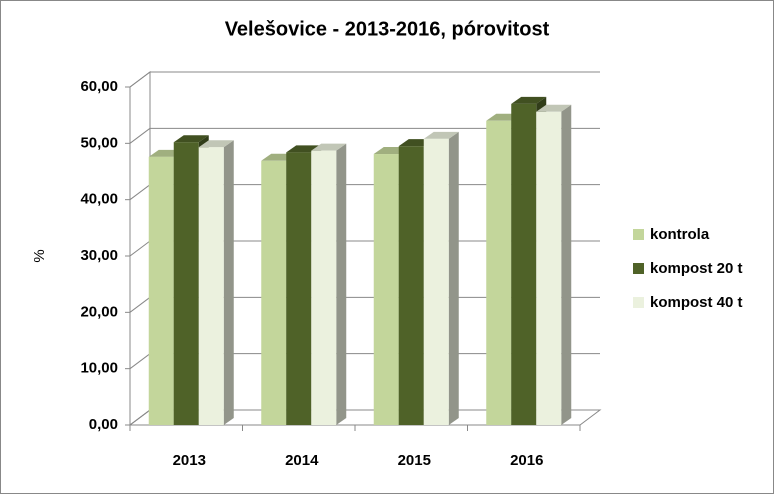 Image resolution: width=775 pixels, height=495 pixels. Describe the element at coordinates (99, 311) in the screenshot. I see `y-tick-label: 20,00` at that location.